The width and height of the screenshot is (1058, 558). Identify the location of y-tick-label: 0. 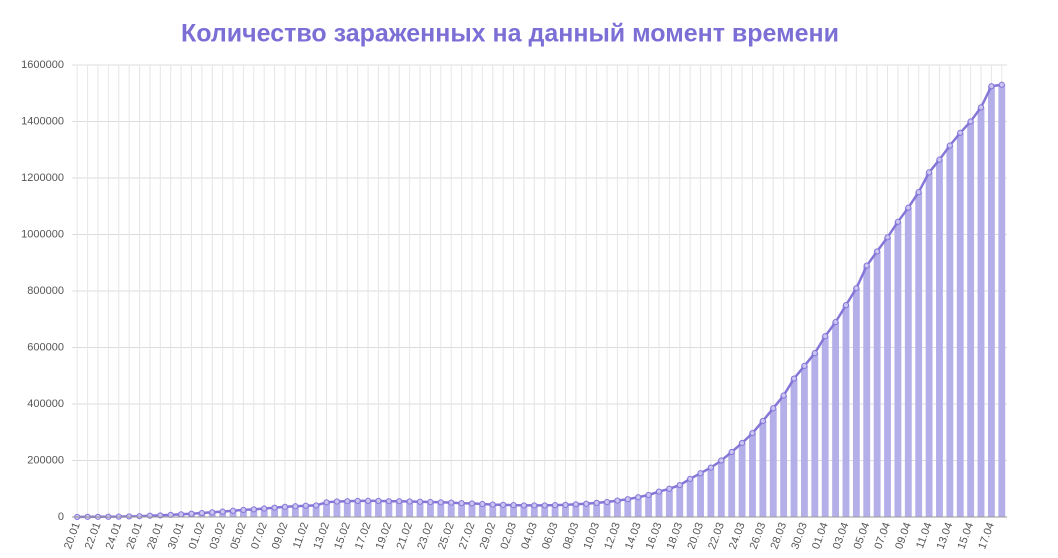
(61, 517).